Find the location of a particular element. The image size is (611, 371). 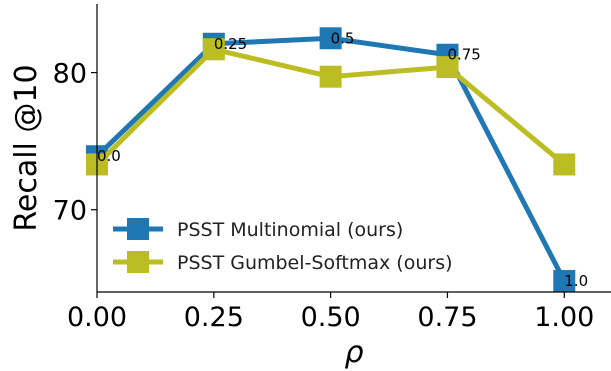

data-label: 1.0 is located at coordinates (576, 281).